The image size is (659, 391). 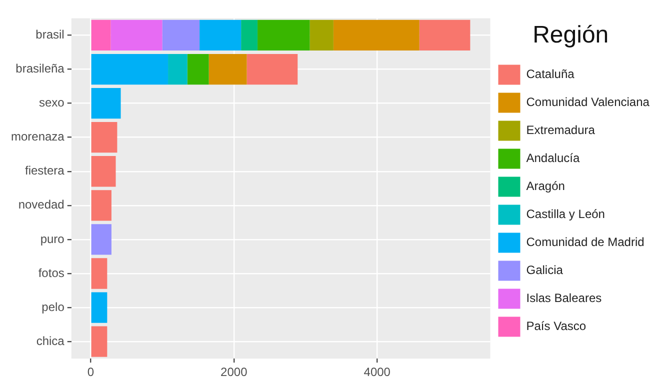 What do you see at coordinates (90, 372) in the screenshot?
I see `x-tick-label: 0` at bounding box center [90, 372].